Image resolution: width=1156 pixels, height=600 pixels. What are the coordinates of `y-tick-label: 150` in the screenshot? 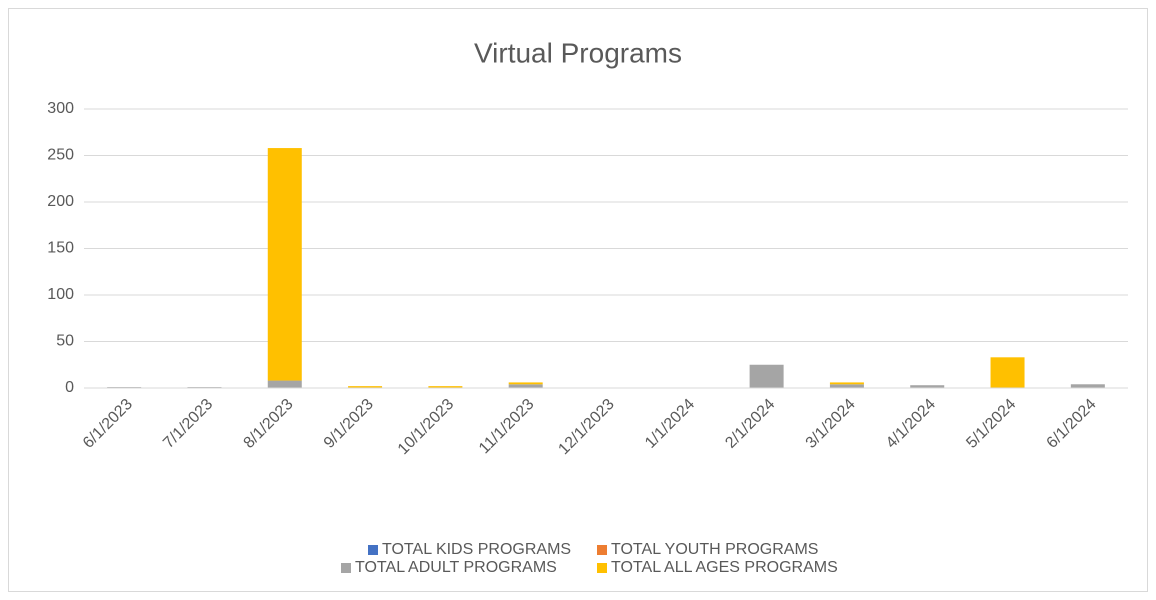 It's located at (60, 248).